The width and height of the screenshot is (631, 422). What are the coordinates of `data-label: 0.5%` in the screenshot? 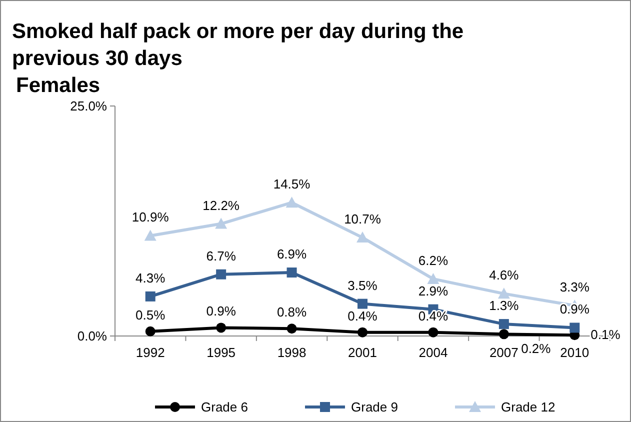 It's located at (151, 314).